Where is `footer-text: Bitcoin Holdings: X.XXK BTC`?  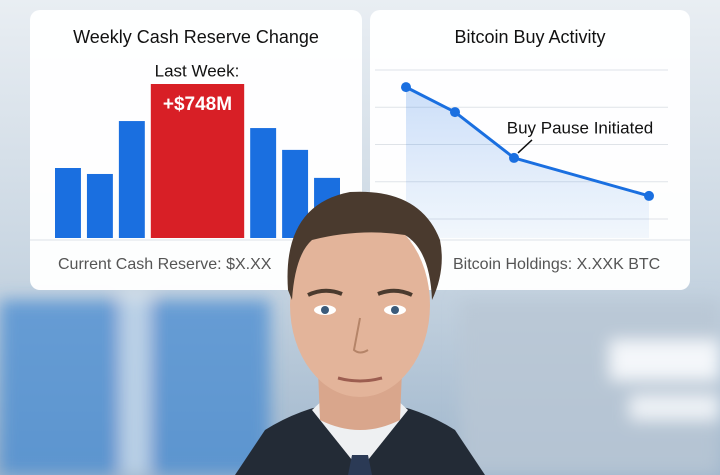
footer-text: Bitcoin Holdings: X.XXK BTC is located at coordinates (556, 264).